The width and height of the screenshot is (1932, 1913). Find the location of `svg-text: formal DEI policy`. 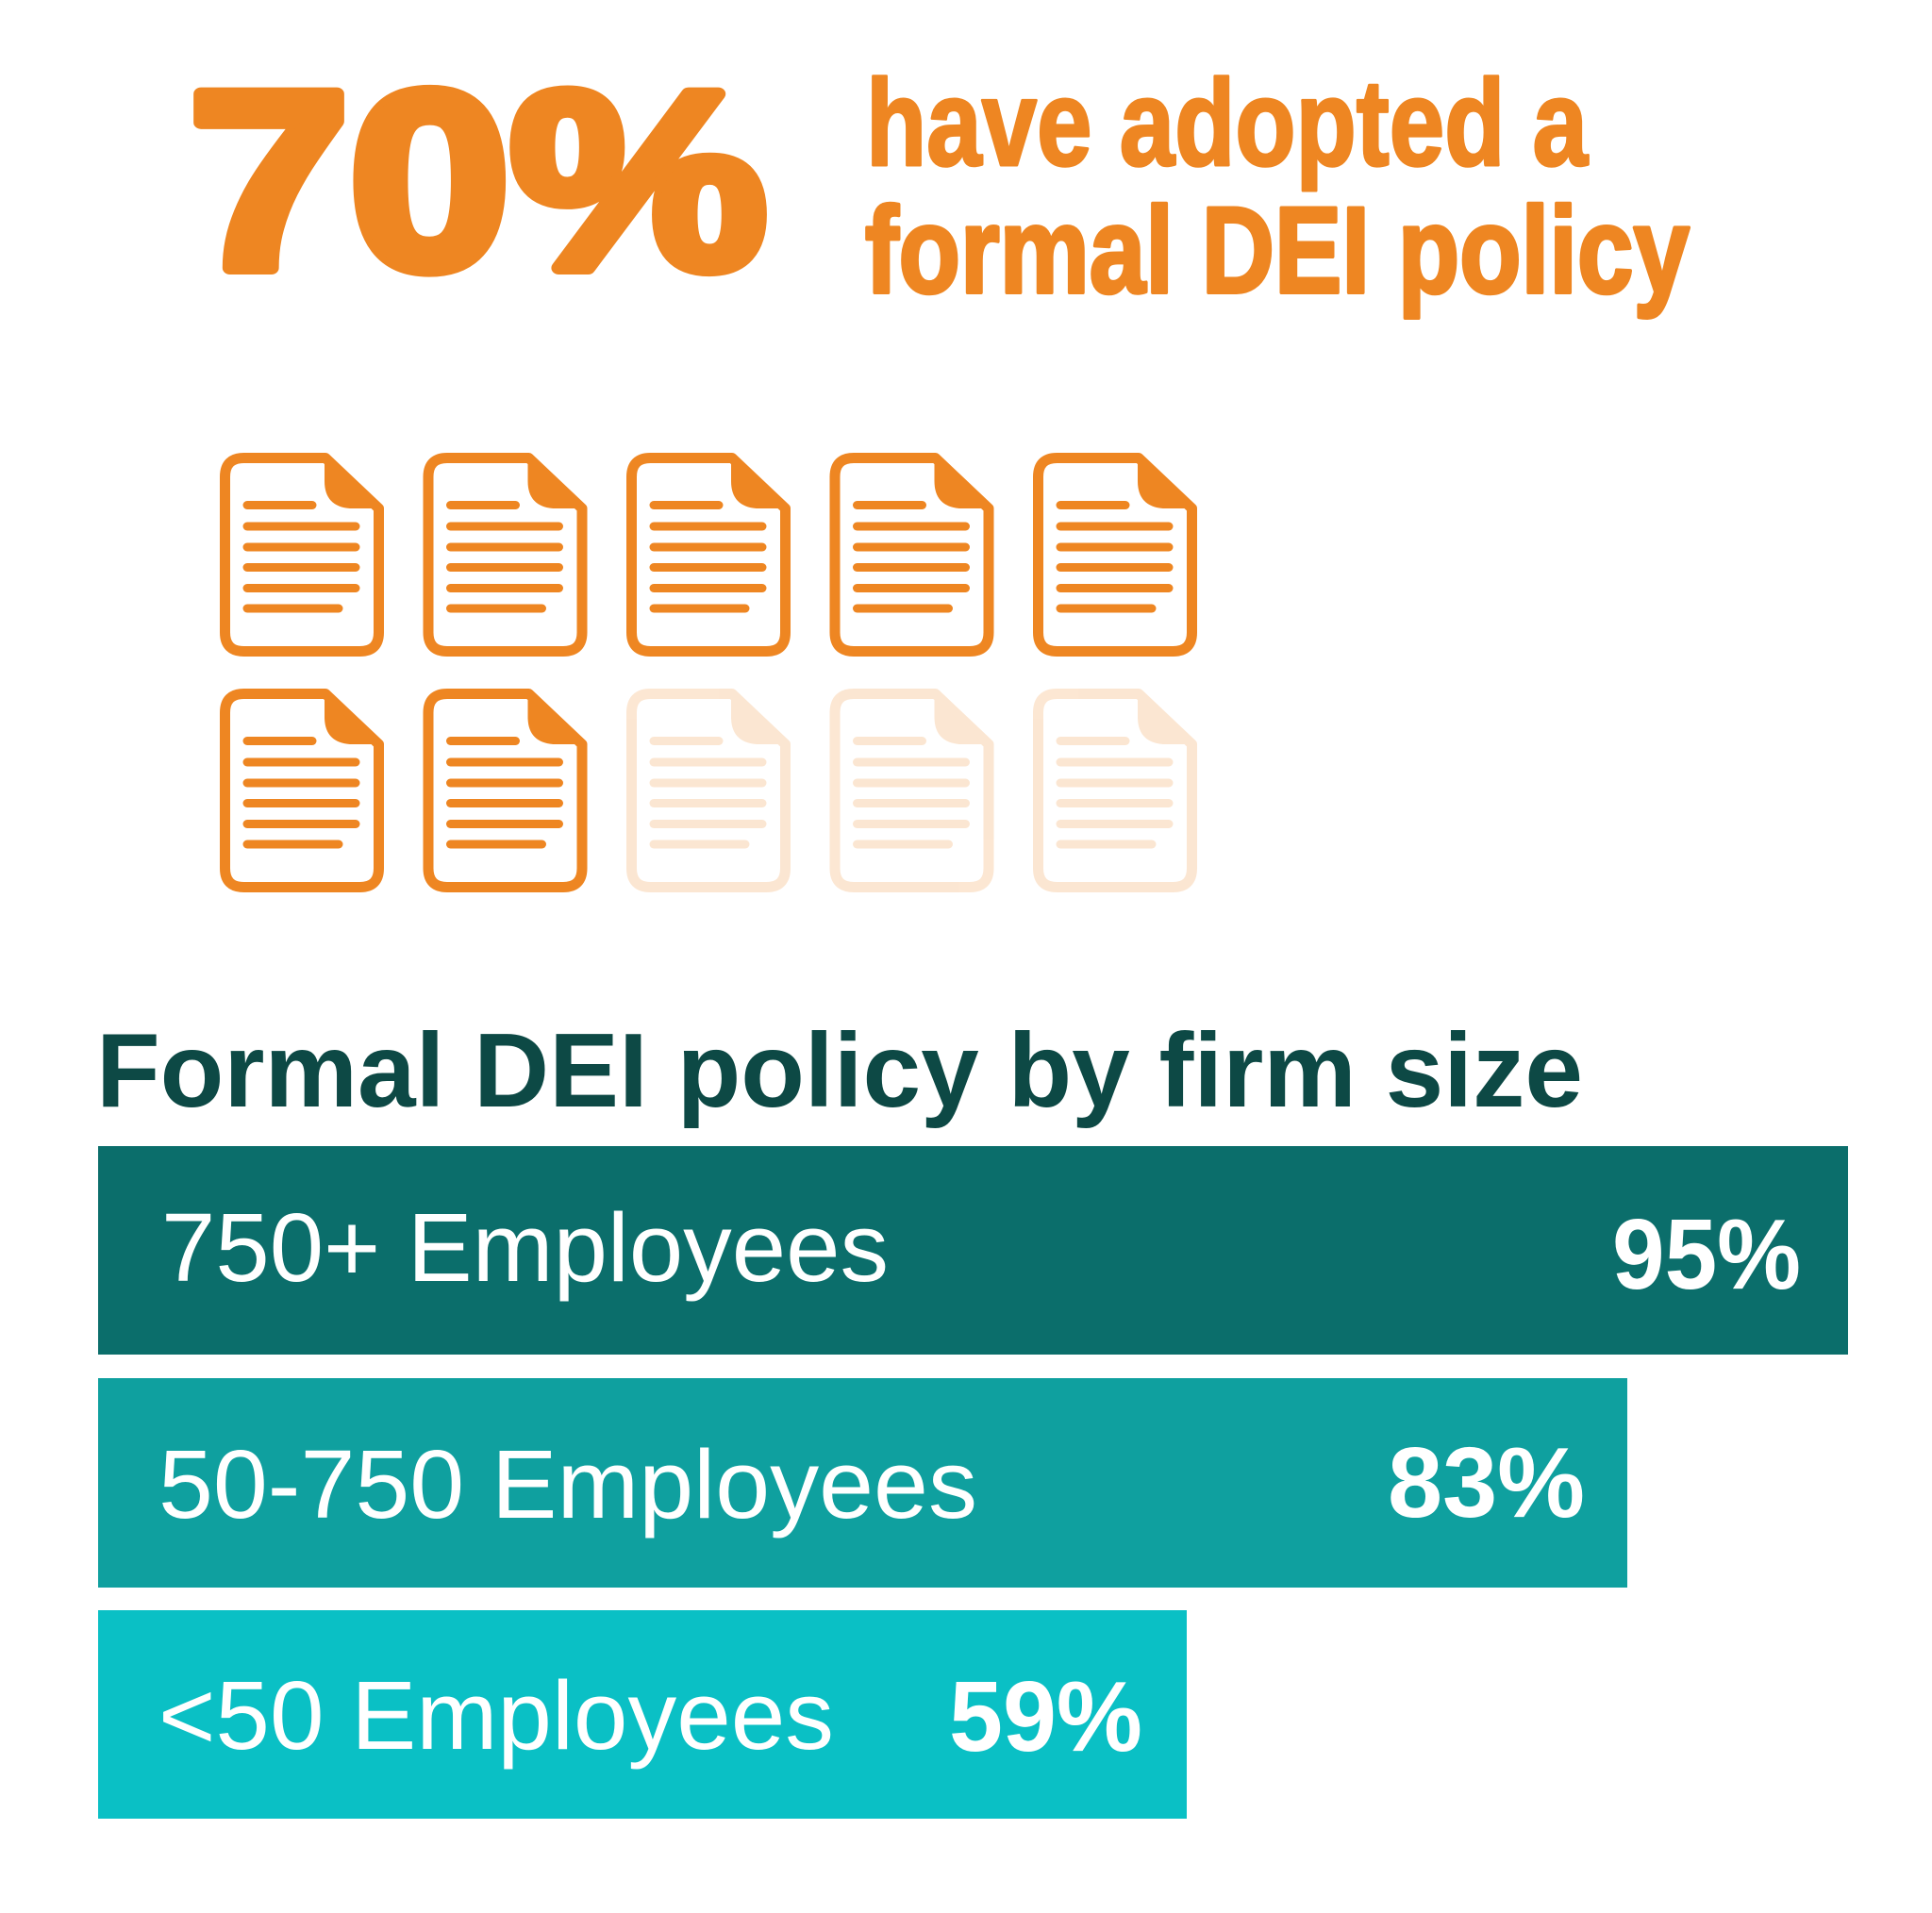

svg-text: formal DEI policy is located at coordinates (1277, 250).